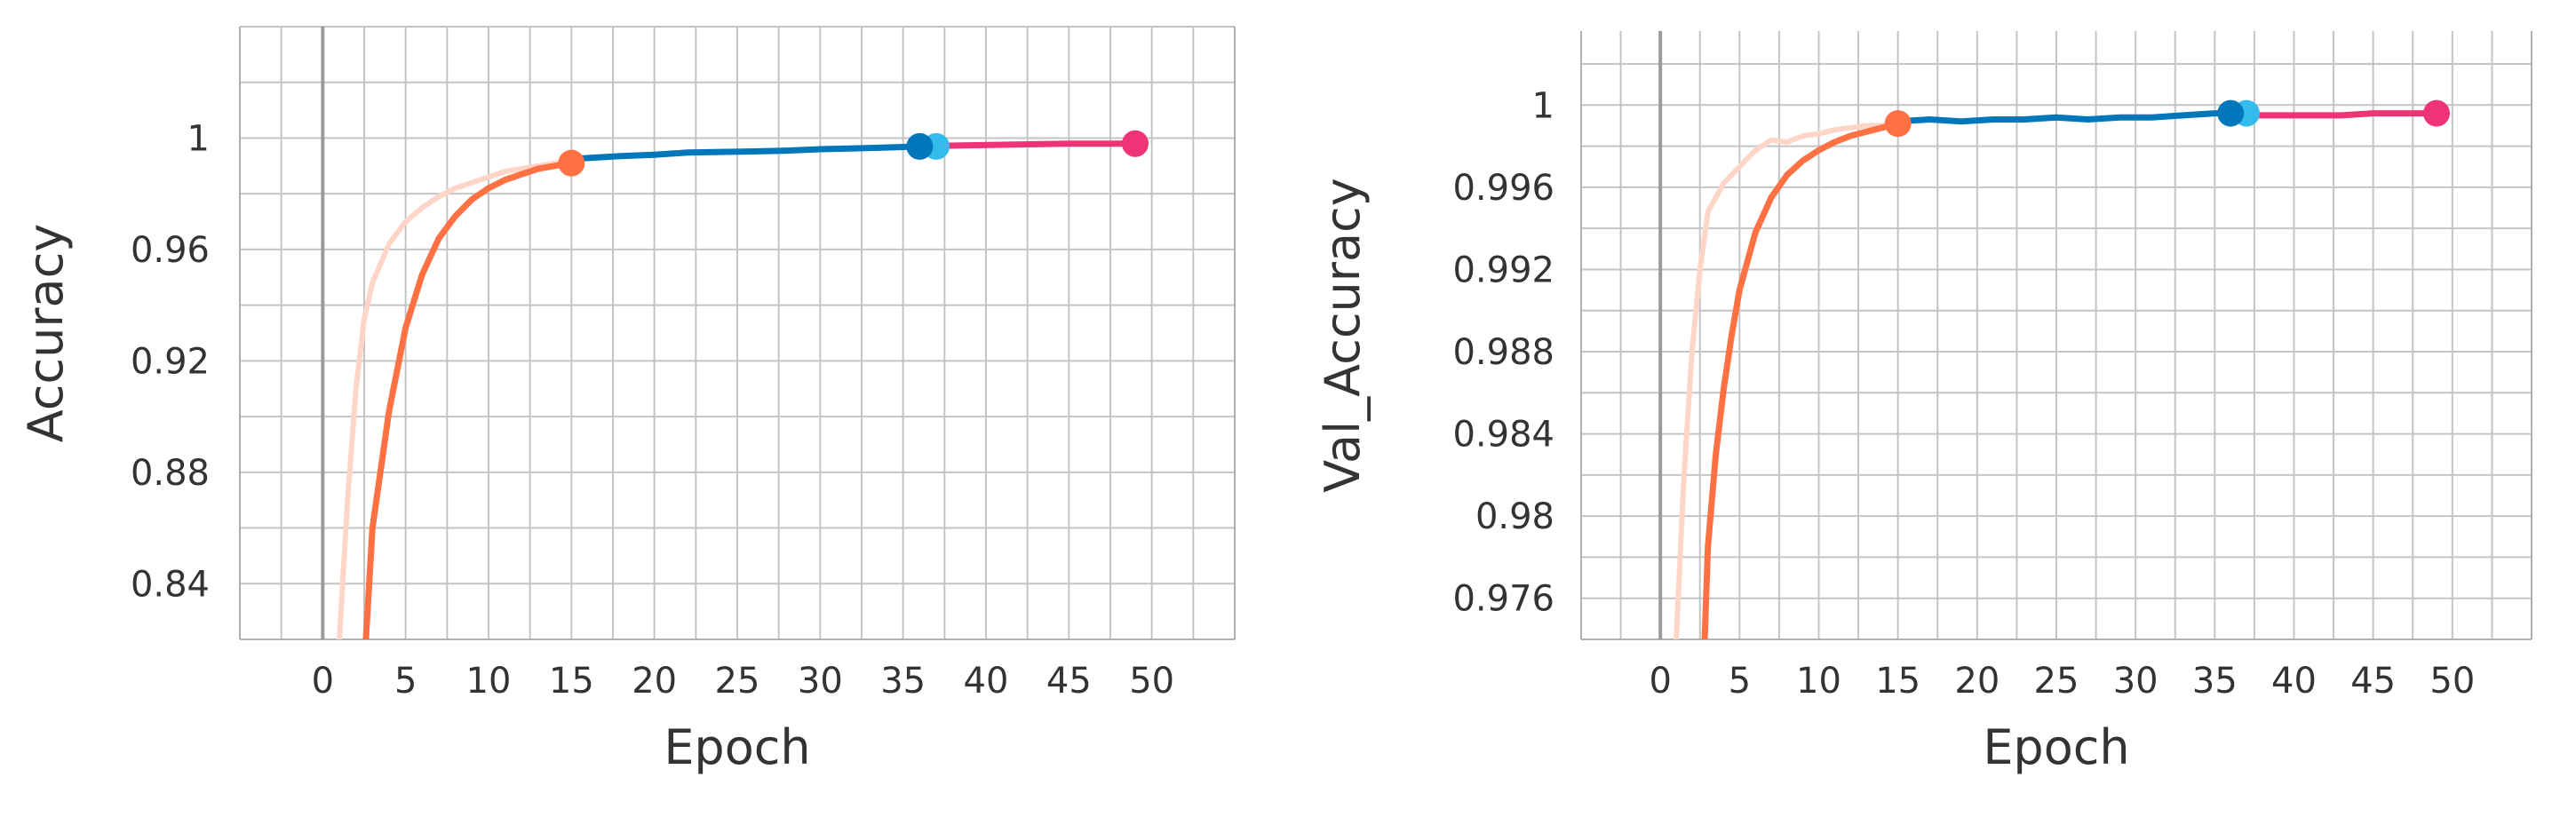 The image size is (2576, 817). What do you see at coordinates (1514, 516) in the screenshot?
I see `y-tick-label: 0.98` at bounding box center [1514, 516].